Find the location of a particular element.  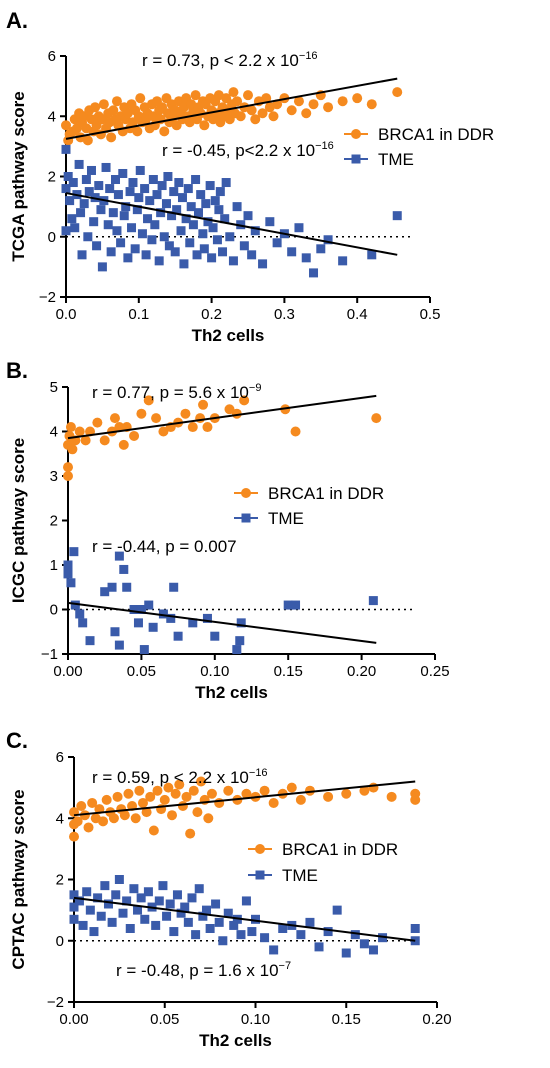

regression-line-tme is located at coordinates (222, 622).